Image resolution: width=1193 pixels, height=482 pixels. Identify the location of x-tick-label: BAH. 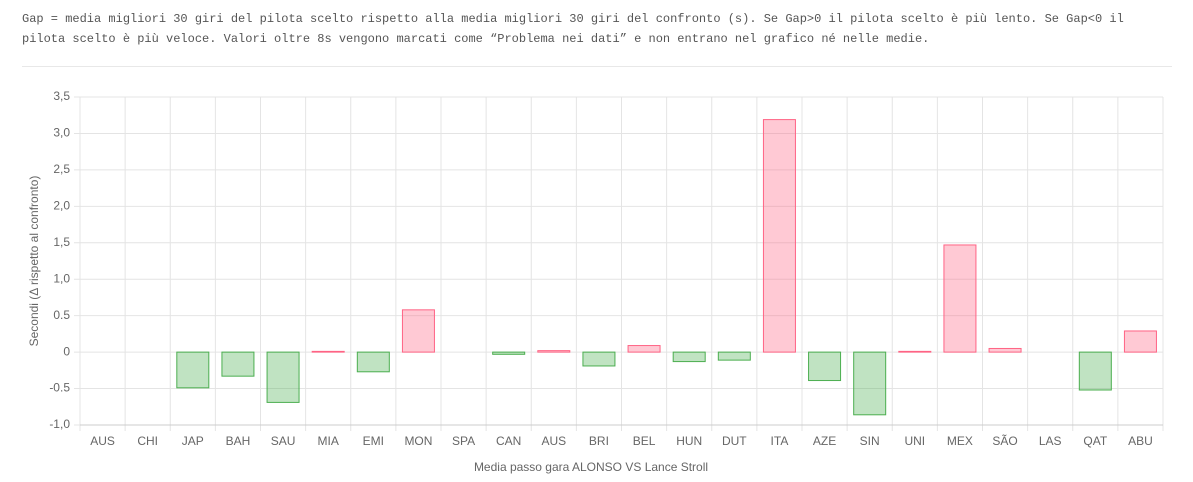
(238, 441).